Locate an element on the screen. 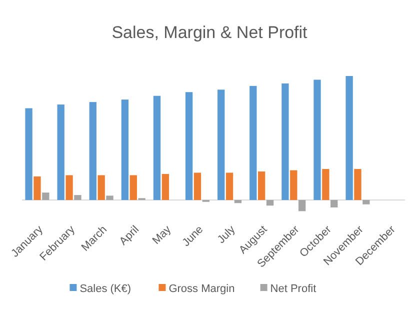 The width and height of the screenshot is (419, 320). chart-title: Sales, Margin & Net Profit is located at coordinates (210, 32).